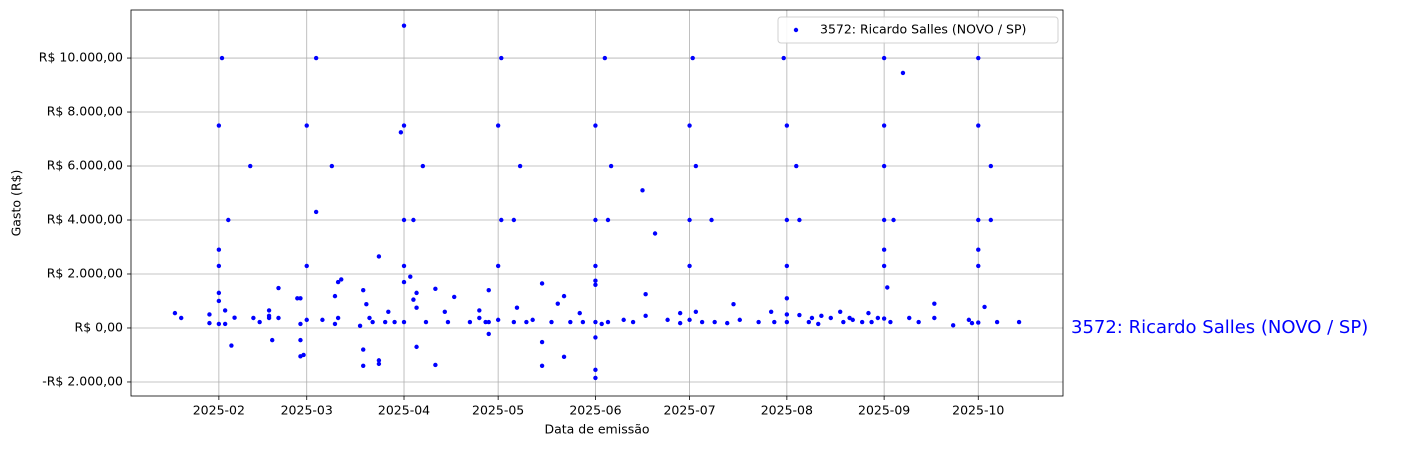 The image size is (1402, 452). Describe the element at coordinates (923, 29) in the screenshot. I see `legend-label: 3572: Ricardo Salles (NOVO / SP)` at that location.